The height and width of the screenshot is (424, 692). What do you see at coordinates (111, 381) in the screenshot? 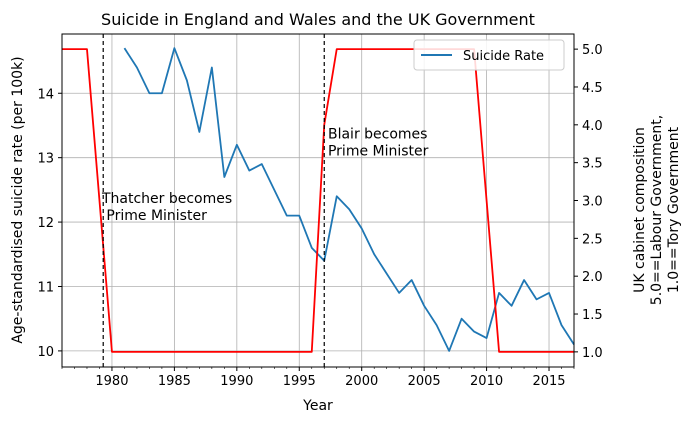
I see `x-tick-label: 1980` at bounding box center [111, 381].